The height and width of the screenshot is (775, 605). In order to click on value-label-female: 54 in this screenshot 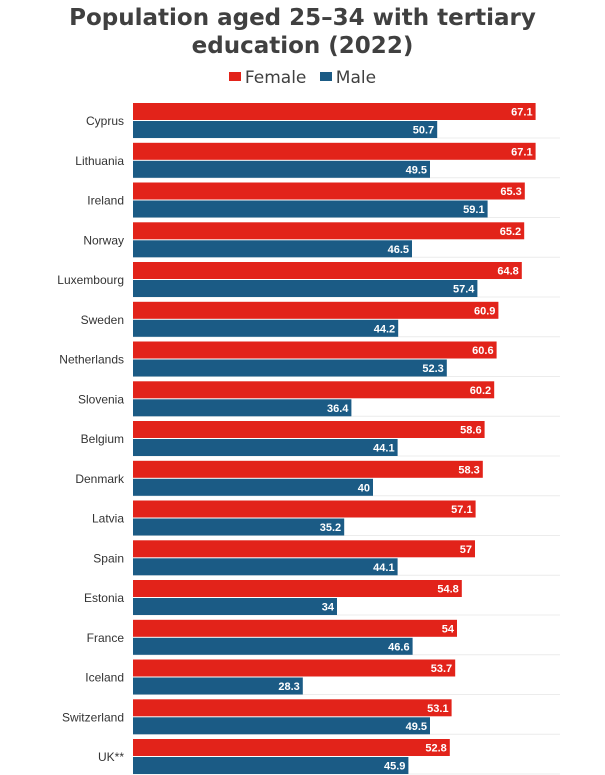, I will do `click(448, 629)`.